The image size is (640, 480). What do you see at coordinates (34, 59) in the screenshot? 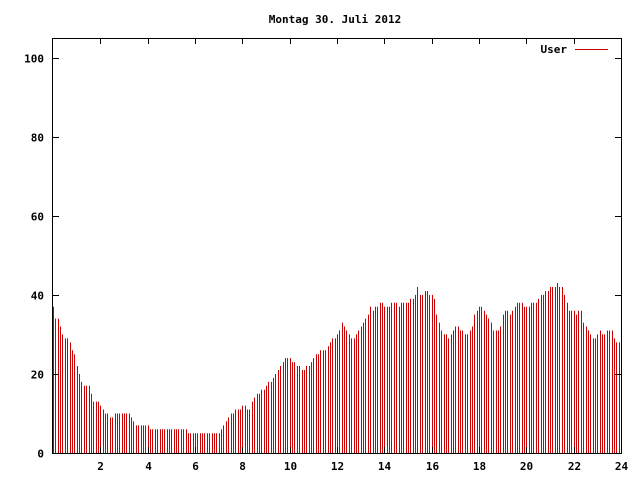
I see `y-tick-label: 100` at bounding box center [34, 59].